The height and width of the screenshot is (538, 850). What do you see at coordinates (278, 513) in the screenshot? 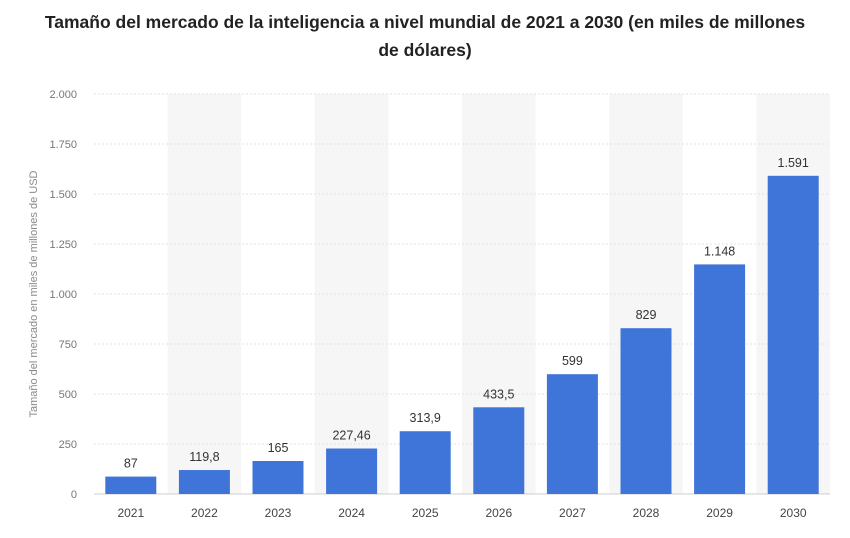
I see `x-tick-label: 2023` at bounding box center [278, 513].